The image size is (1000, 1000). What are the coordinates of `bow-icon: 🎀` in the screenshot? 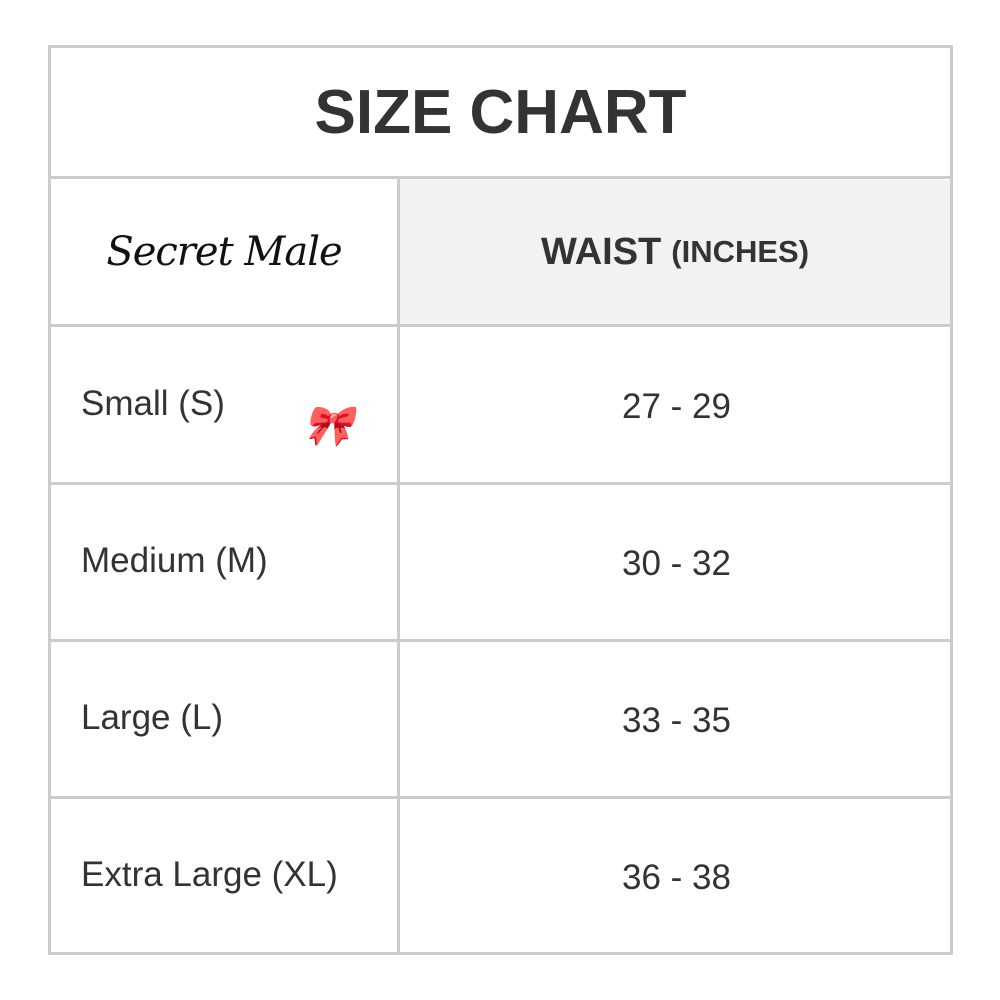 It's located at (328, 426).